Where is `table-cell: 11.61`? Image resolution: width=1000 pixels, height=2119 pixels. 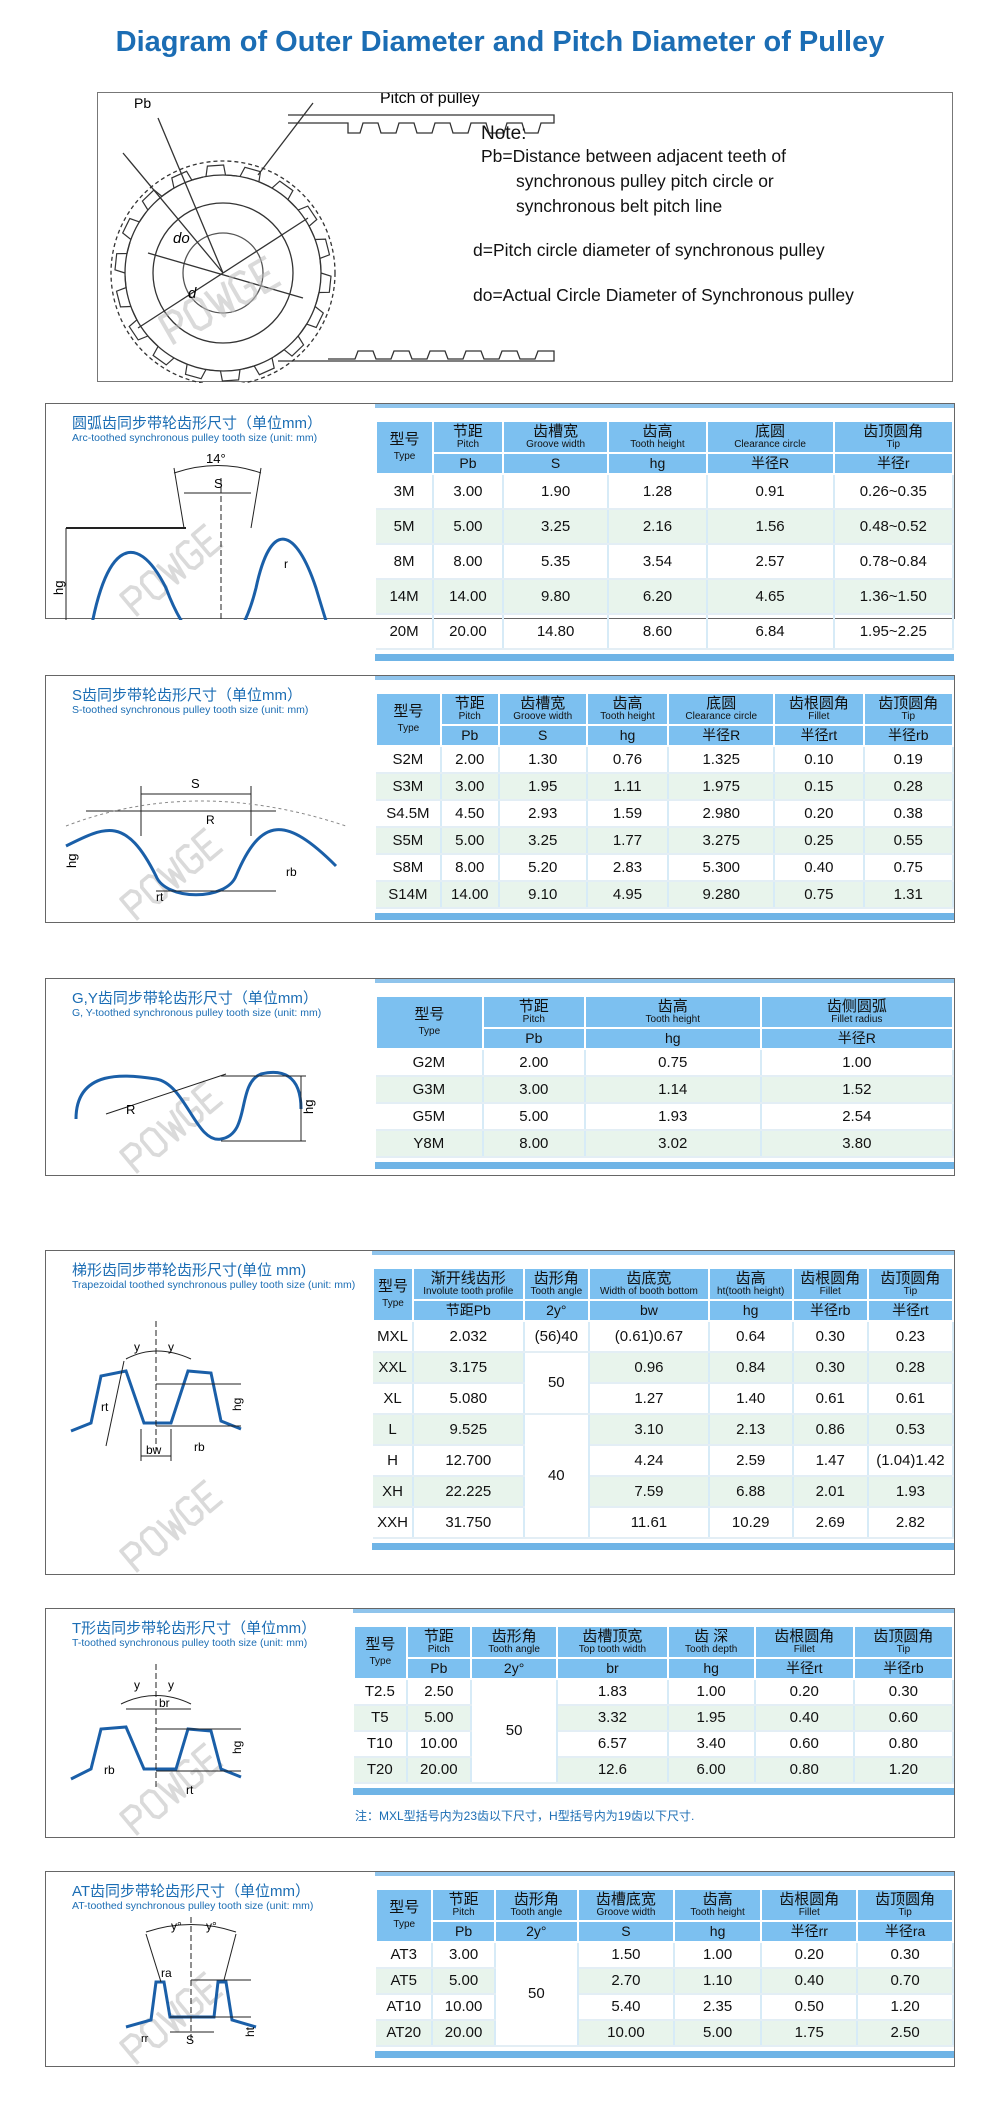 table-cell: 11.61 is located at coordinates (649, 1522).